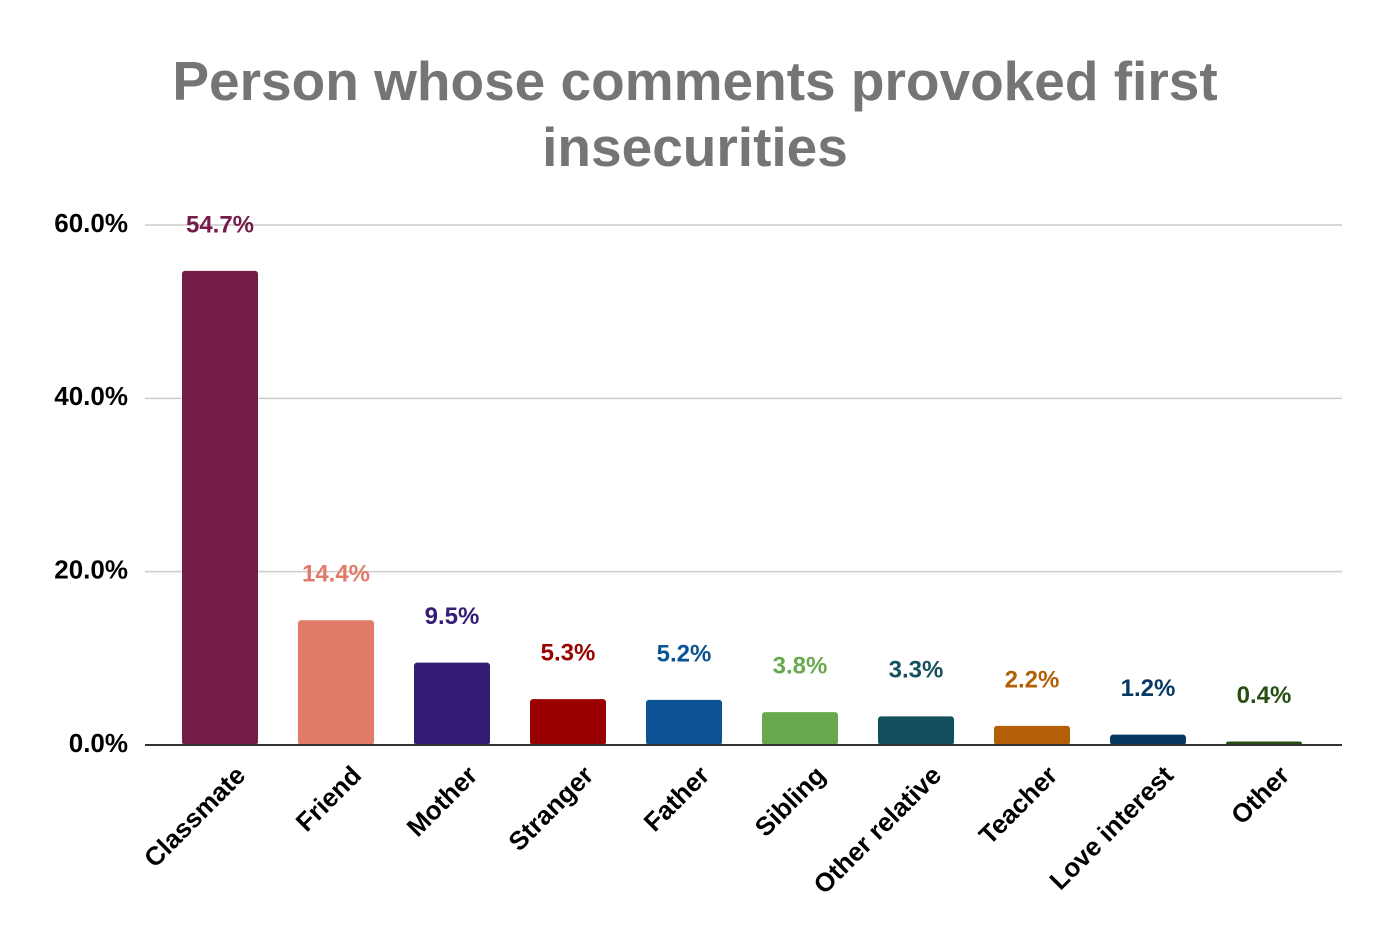 Image resolution: width=1390 pixels, height=946 pixels. Describe the element at coordinates (91, 570) in the screenshot. I see `y-tick-label: 20.0%` at that location.